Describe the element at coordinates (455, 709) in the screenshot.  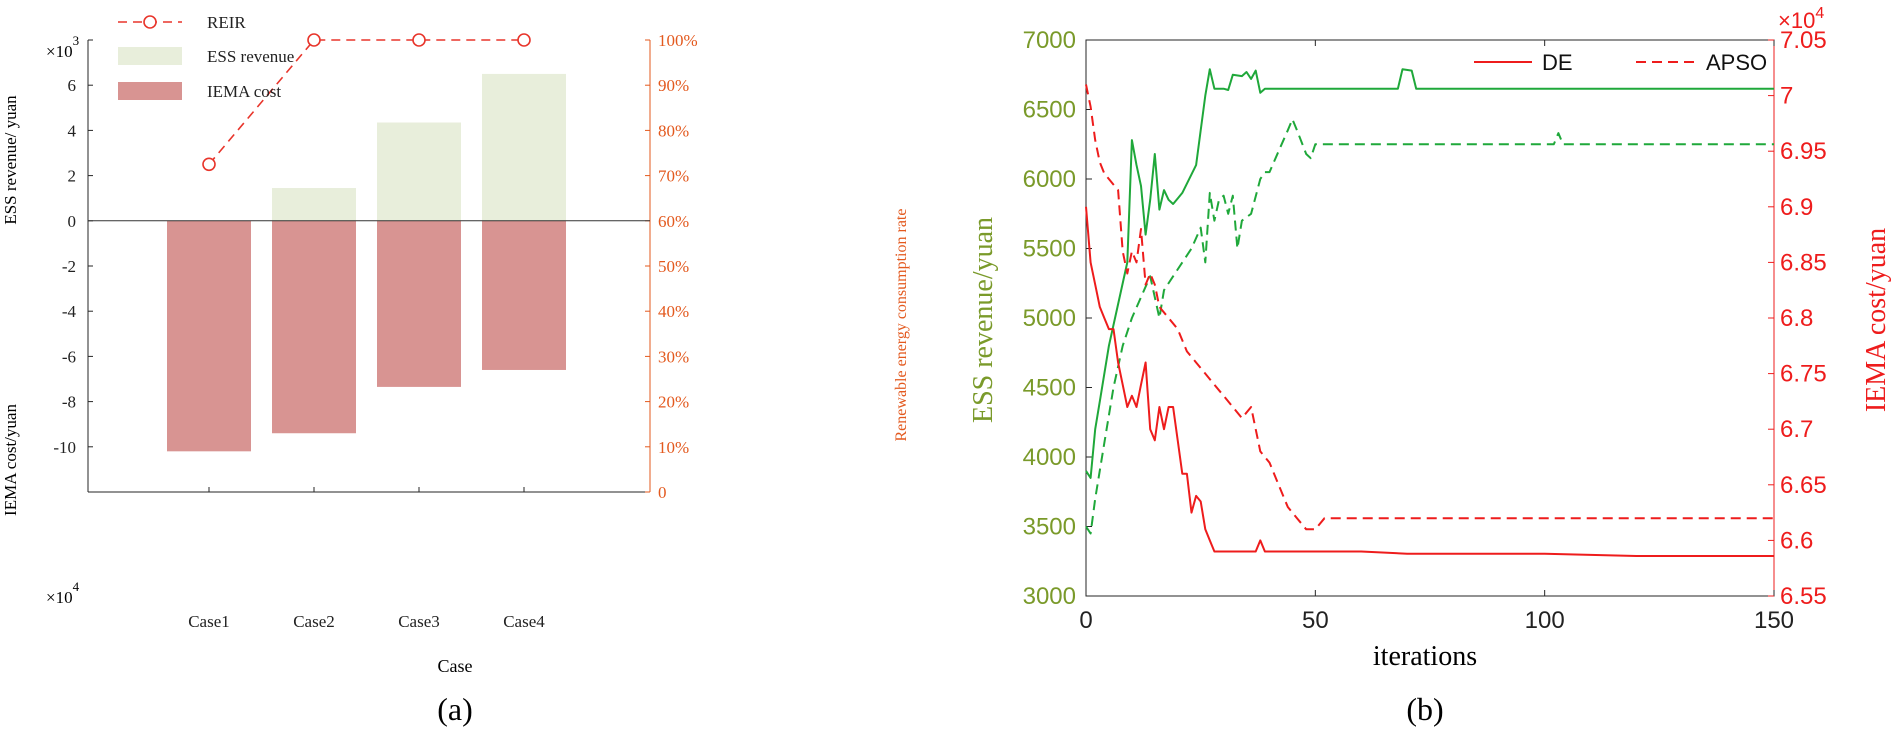
I see `panel-a-label: (a)` at that location.